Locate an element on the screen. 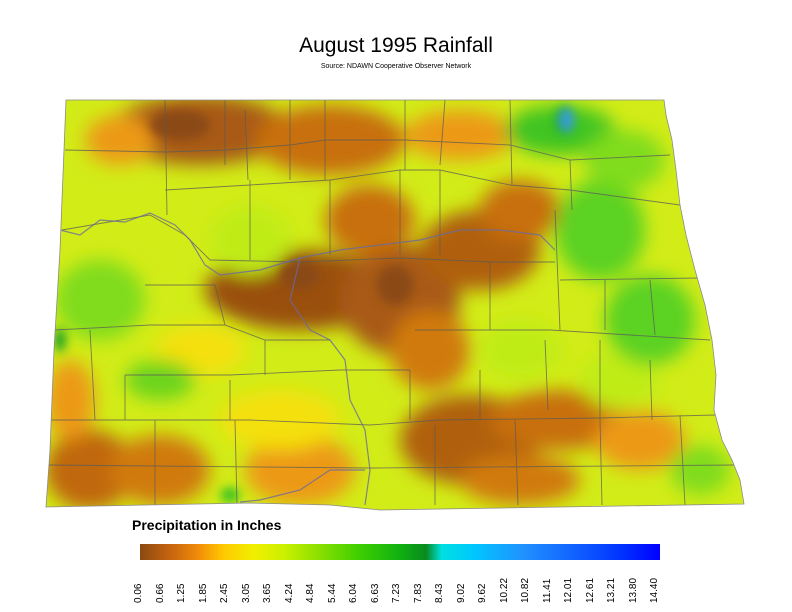 The image size is (792, 612). legend-tick-label: 0.66 is located at coordinates (160, 593).